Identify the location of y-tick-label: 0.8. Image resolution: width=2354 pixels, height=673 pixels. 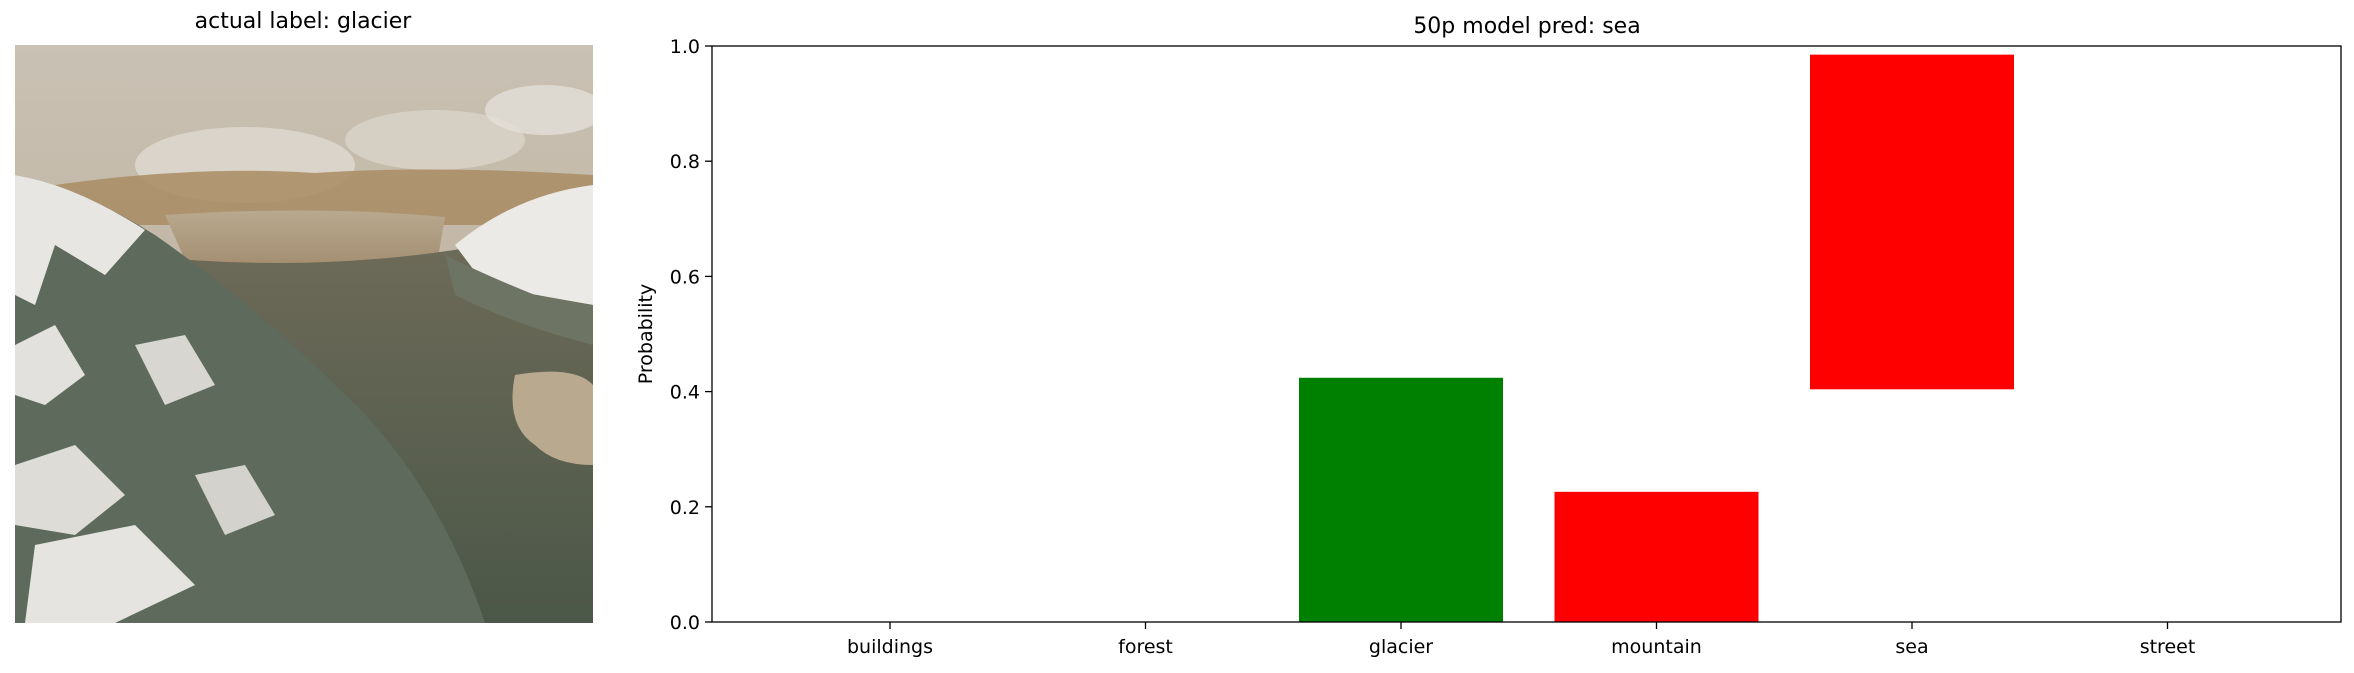
(685, 162).